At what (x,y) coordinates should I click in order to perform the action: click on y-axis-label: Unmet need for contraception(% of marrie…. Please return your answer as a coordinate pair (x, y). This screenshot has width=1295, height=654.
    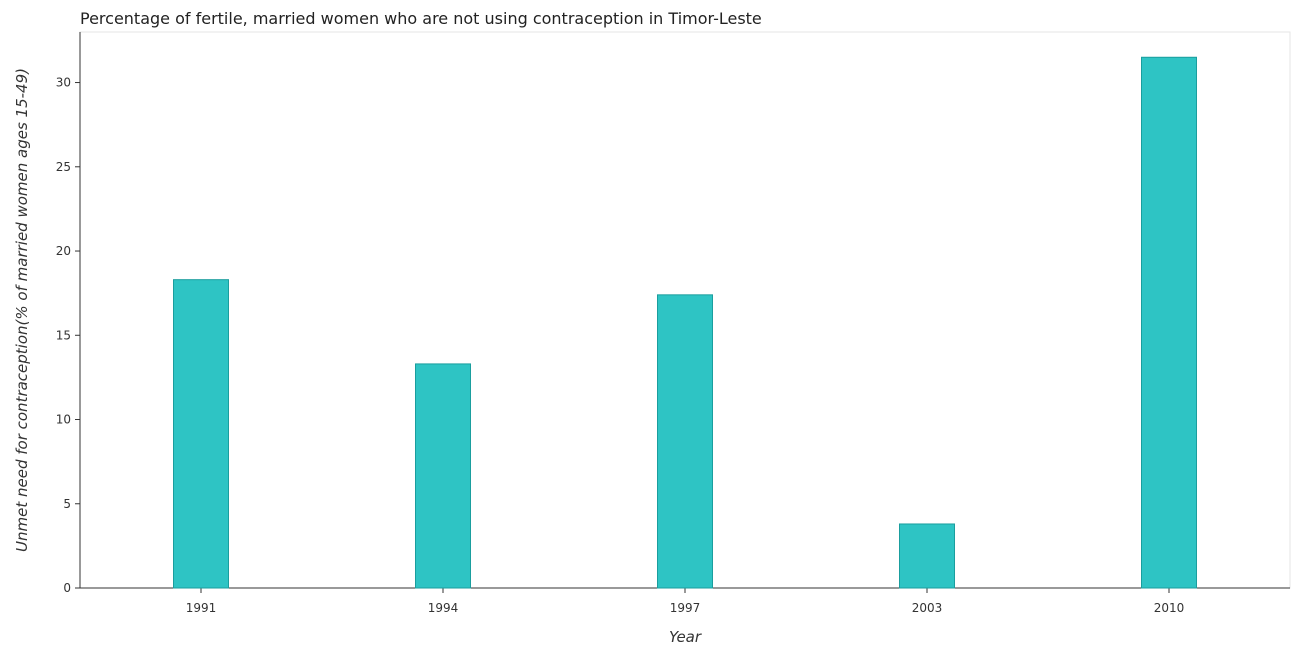
    Looking at the image, I should click on (22, 310).